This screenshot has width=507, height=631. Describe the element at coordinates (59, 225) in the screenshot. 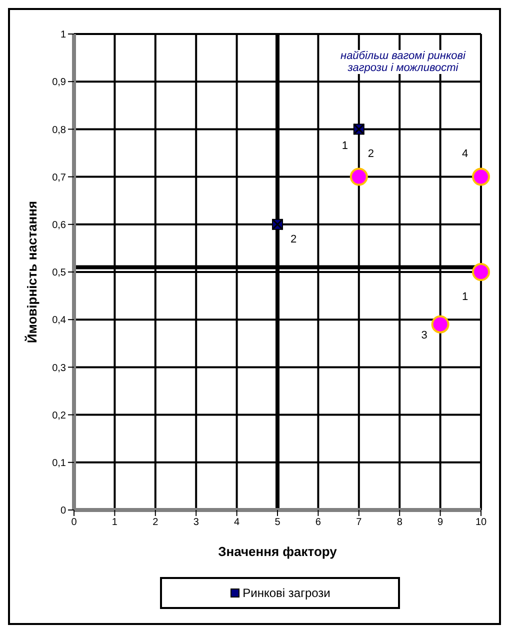

I see `y-tick-label: 0,6` at that location.